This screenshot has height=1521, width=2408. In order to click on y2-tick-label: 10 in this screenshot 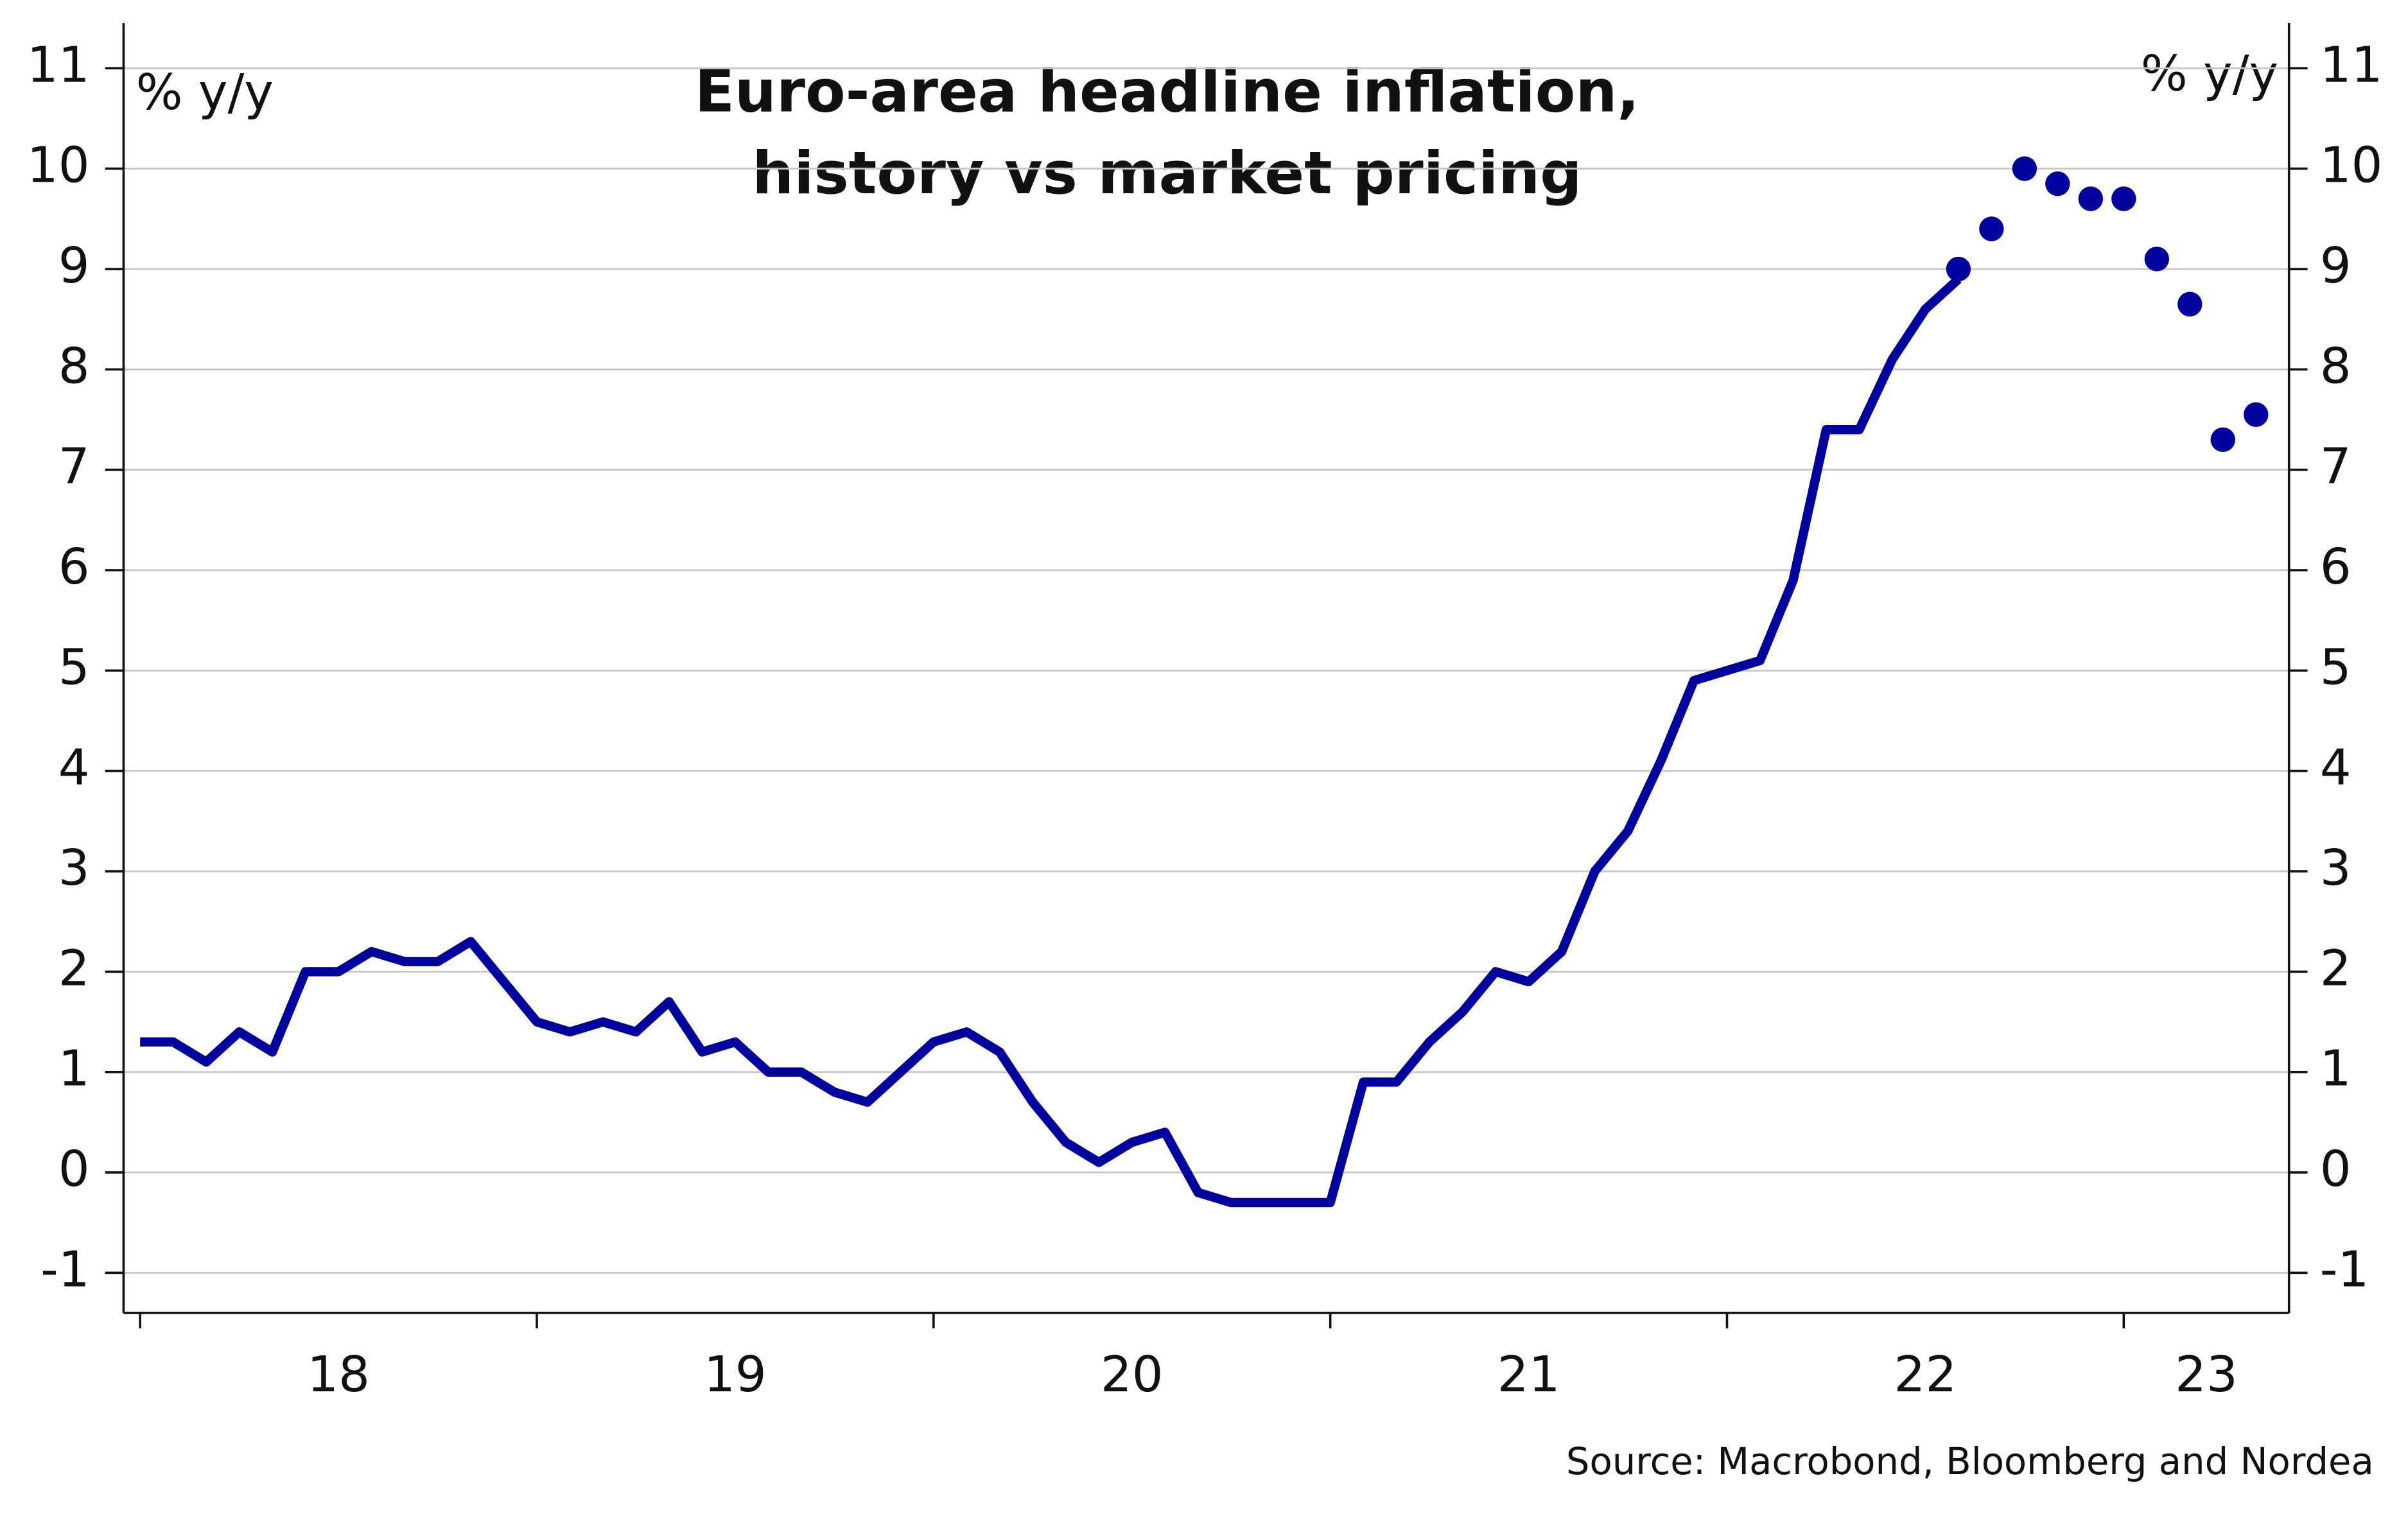, I will do `click(2351, 166)`.